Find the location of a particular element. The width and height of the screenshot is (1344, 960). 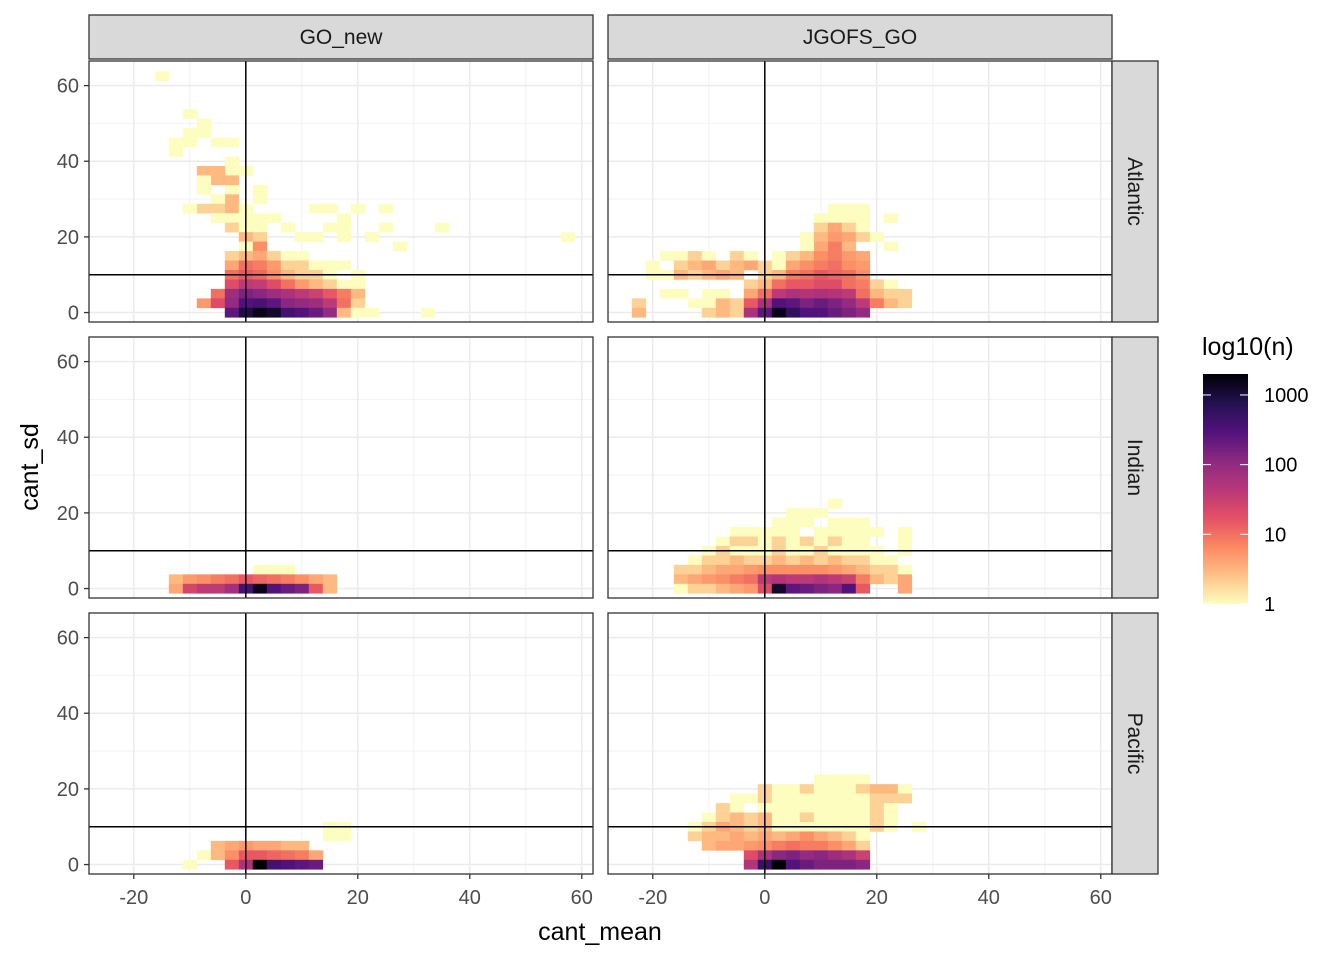

panel-border is located at coordinates (341, 743).